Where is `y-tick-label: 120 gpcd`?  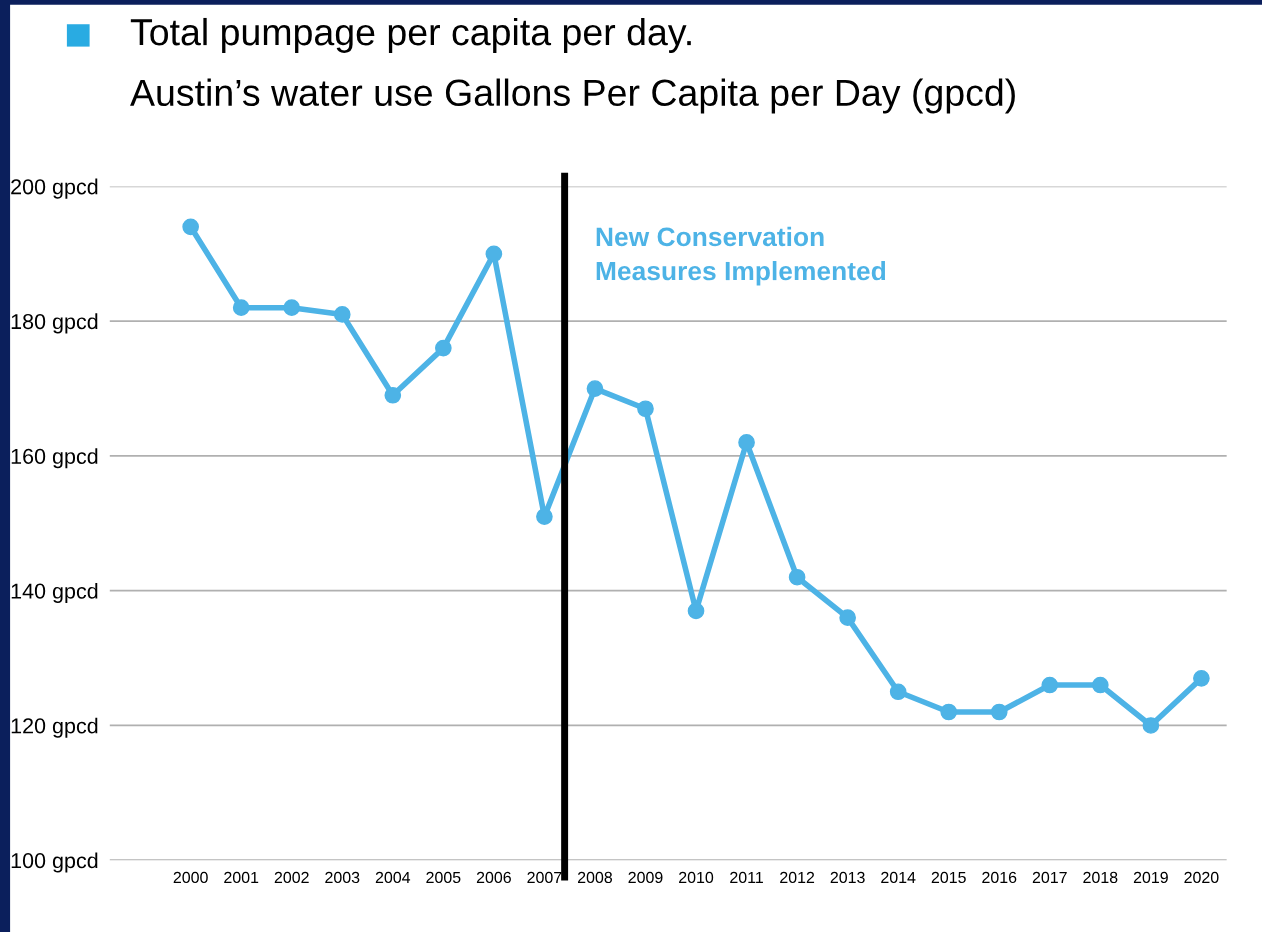 y-tick-label: 120 gpcd is located at coordinates (54, 727).